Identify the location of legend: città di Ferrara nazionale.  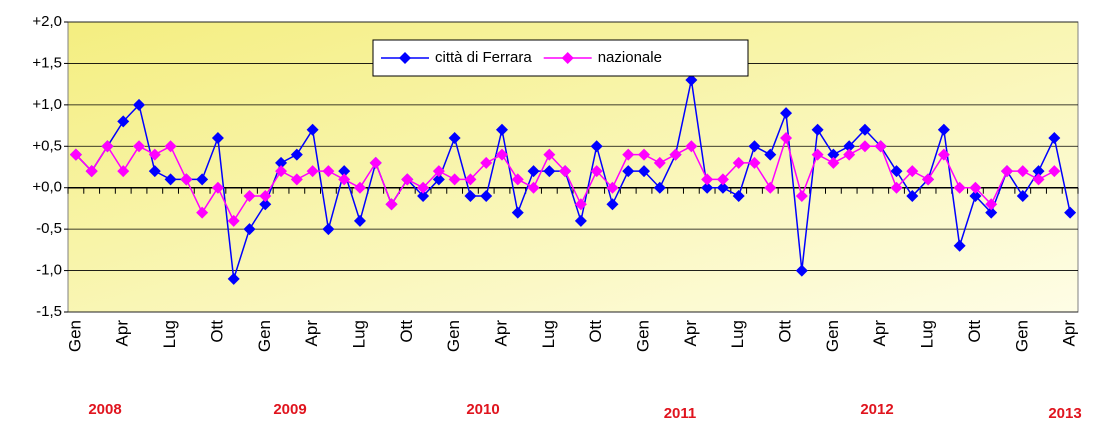
(560, 58).